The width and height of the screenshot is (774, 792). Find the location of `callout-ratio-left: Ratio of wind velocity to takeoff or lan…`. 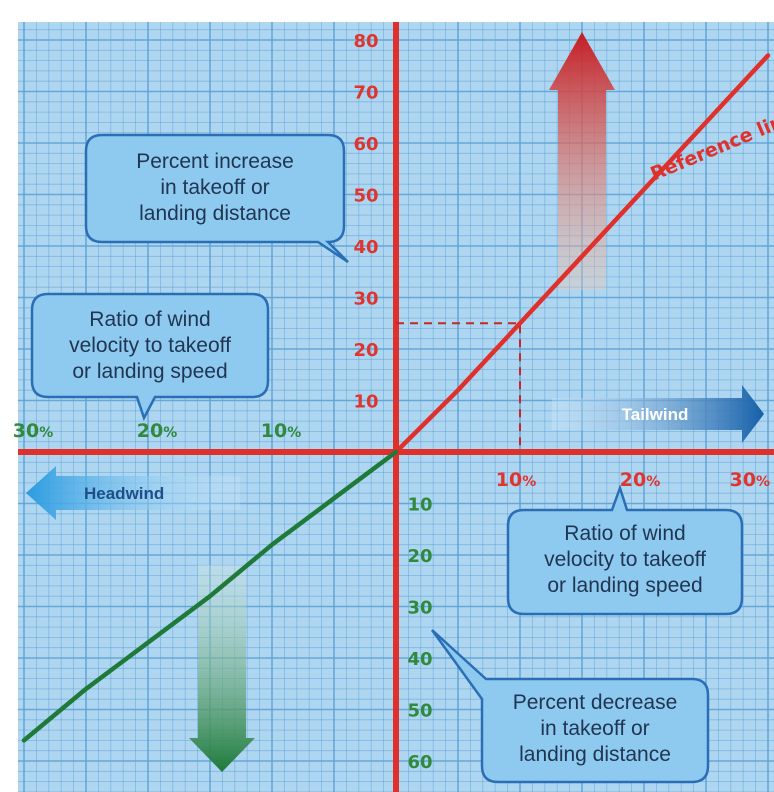

callout-ratio-left: Ratio of wind velocity to takeoff or lan… is located at coordinates (150, 357).